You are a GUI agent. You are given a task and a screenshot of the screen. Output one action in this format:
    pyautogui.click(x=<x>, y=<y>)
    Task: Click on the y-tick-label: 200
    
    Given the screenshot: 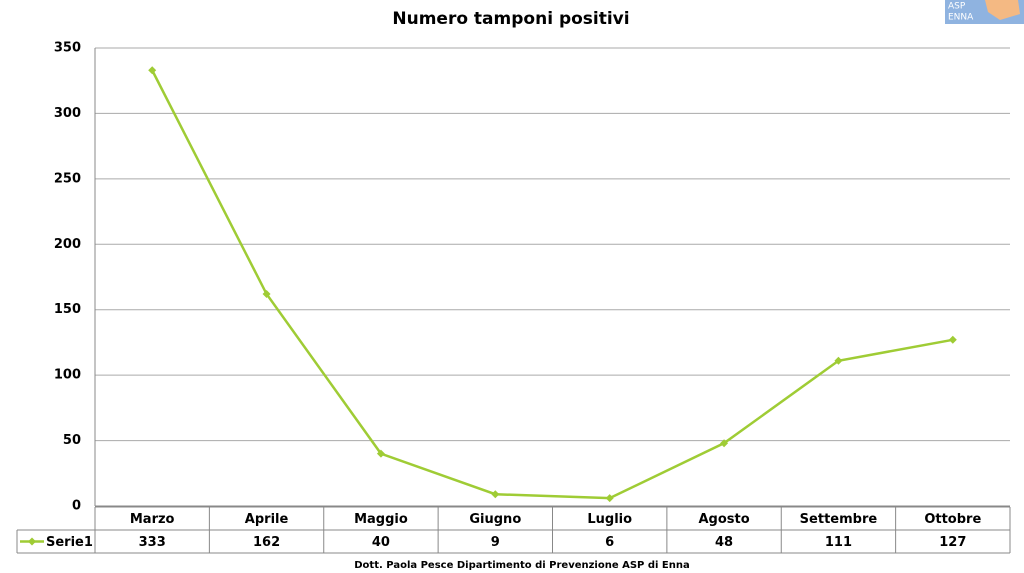 What is the action you would take?
    pyautogui.click(x=67, y=244)
    